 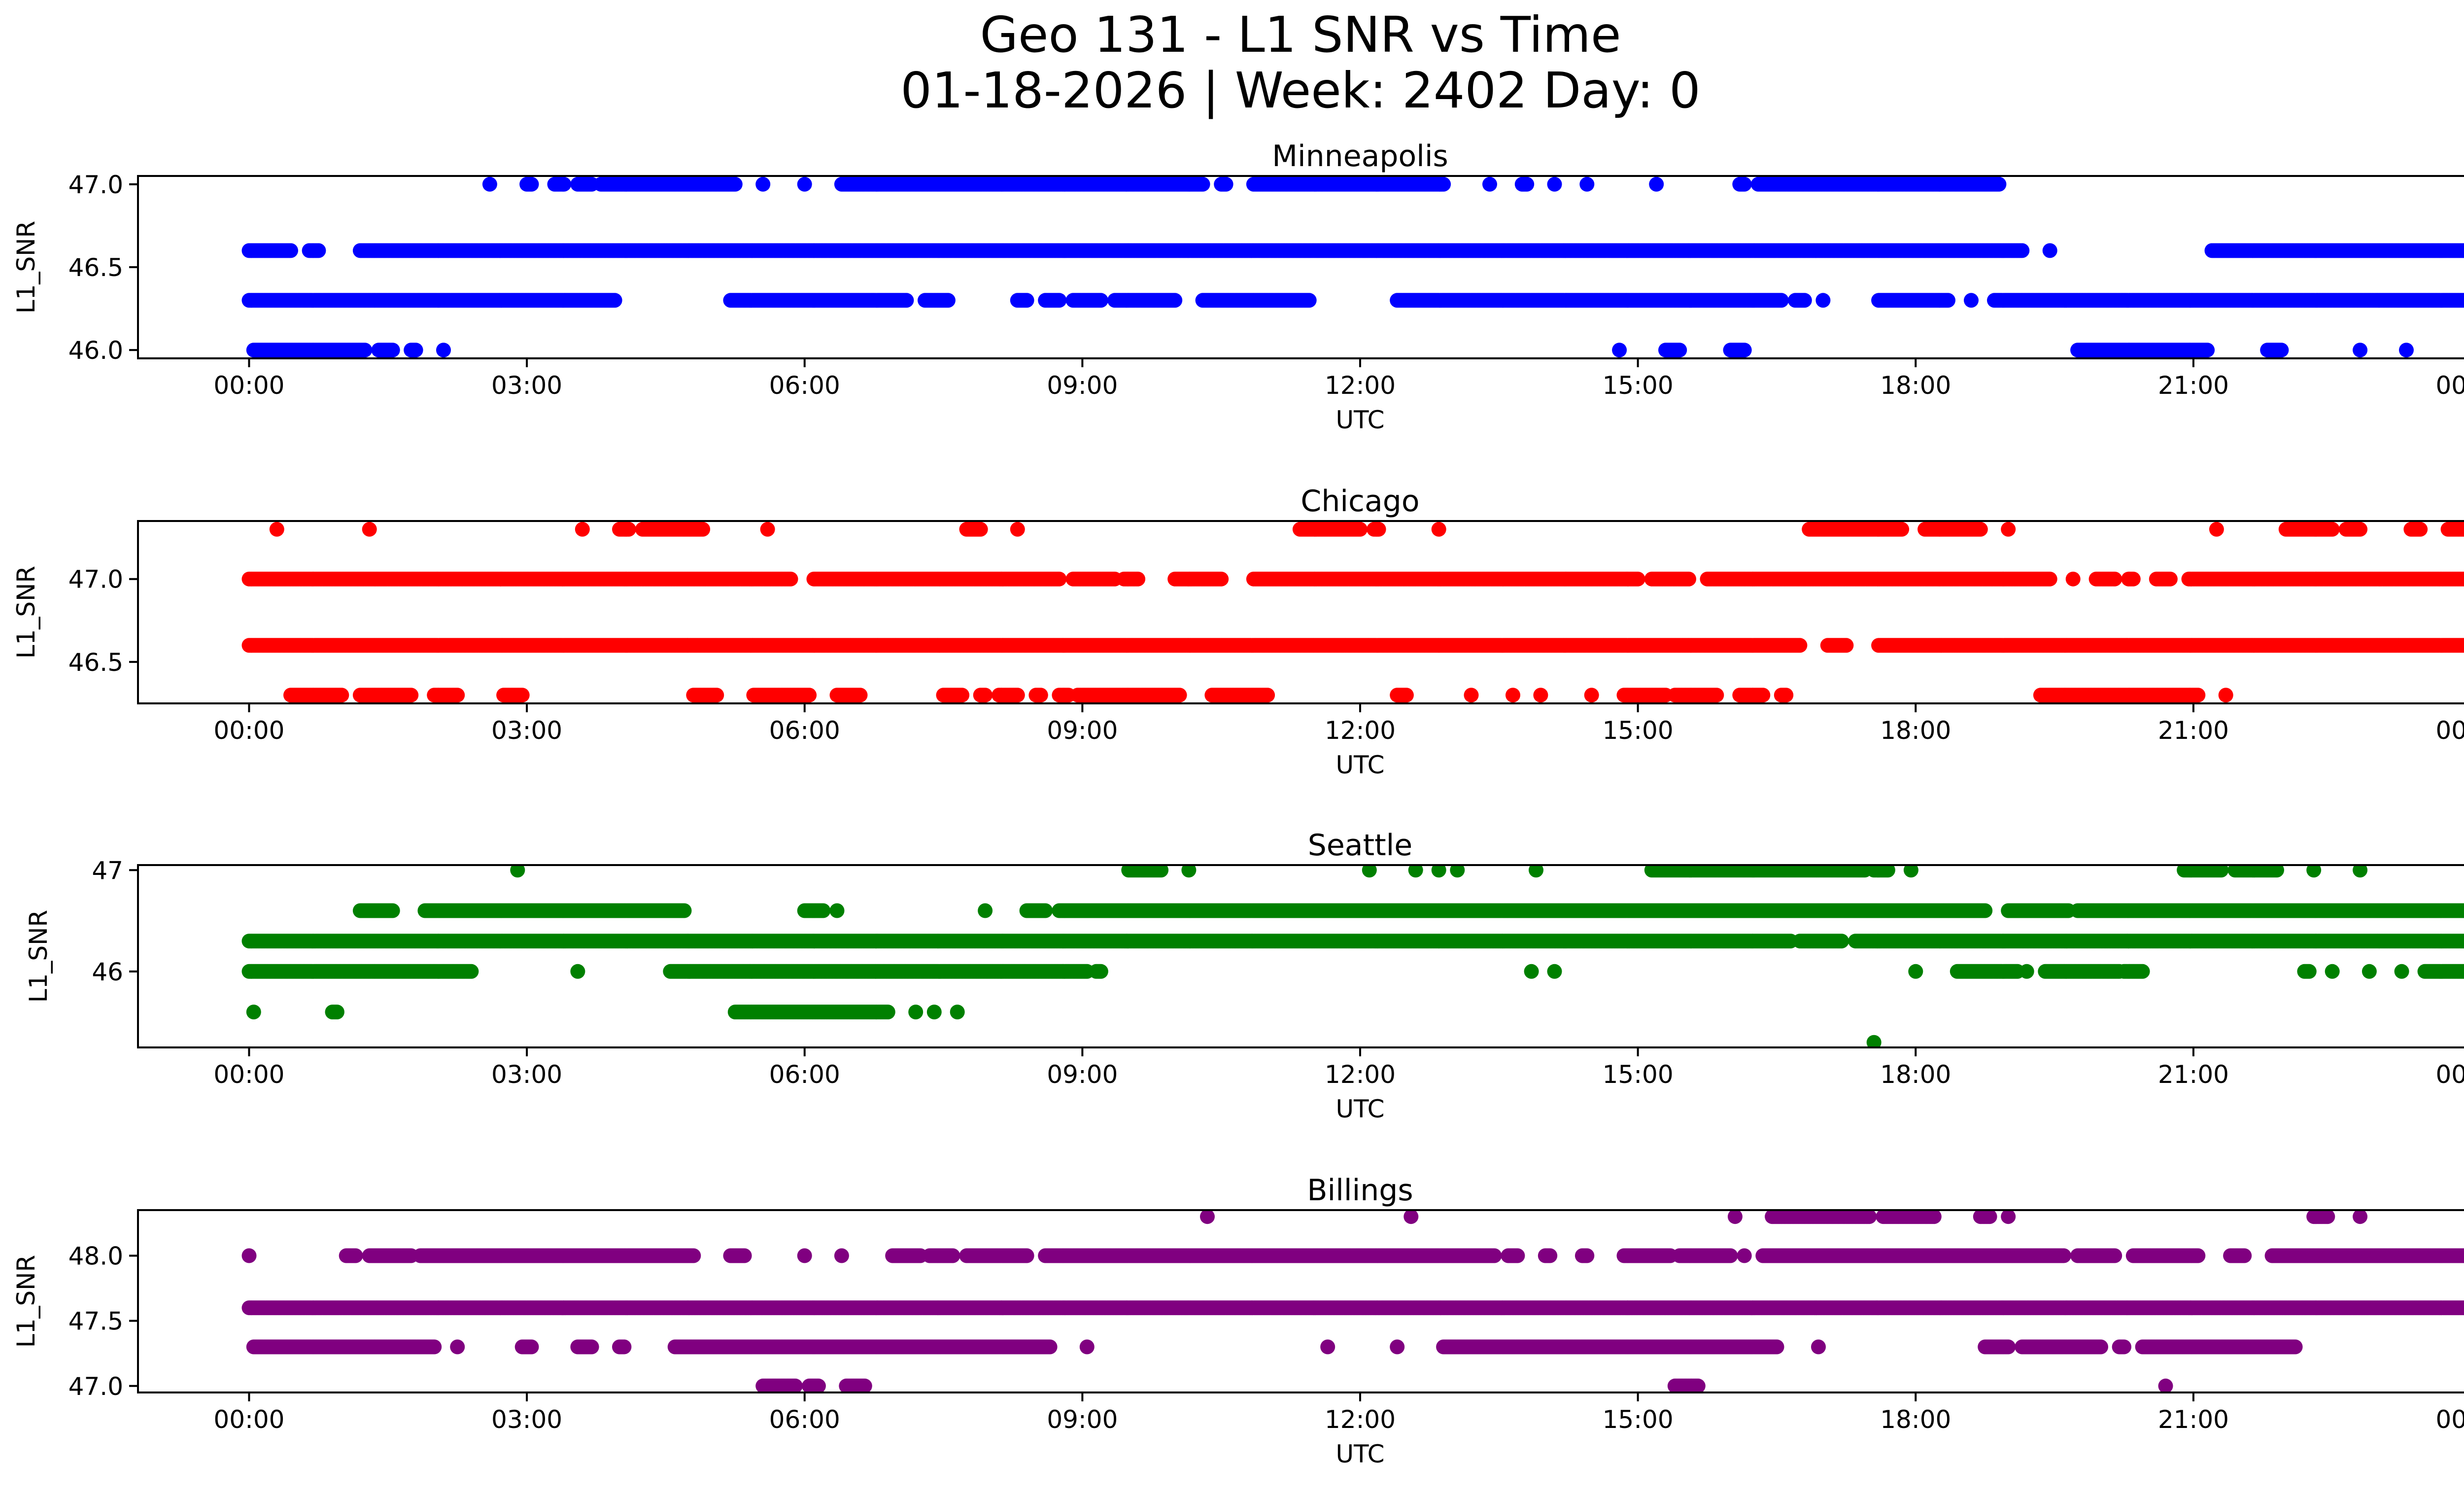 I want to click on x-tick-label: 18:00, so click(x=1915, y=385).